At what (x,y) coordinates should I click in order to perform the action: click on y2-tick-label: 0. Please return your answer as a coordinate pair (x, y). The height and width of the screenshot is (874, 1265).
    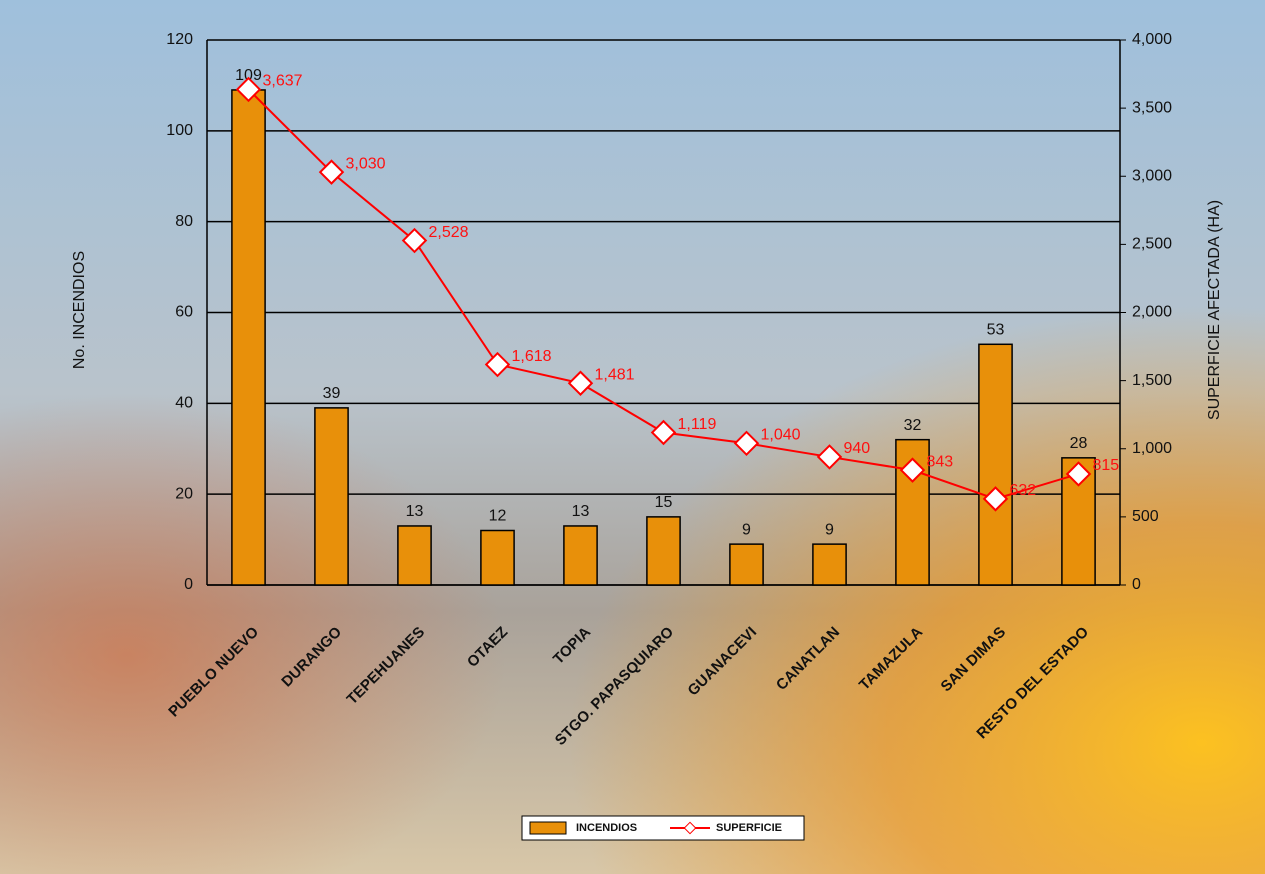
    Looking at the image, I should click on (1136, 584).